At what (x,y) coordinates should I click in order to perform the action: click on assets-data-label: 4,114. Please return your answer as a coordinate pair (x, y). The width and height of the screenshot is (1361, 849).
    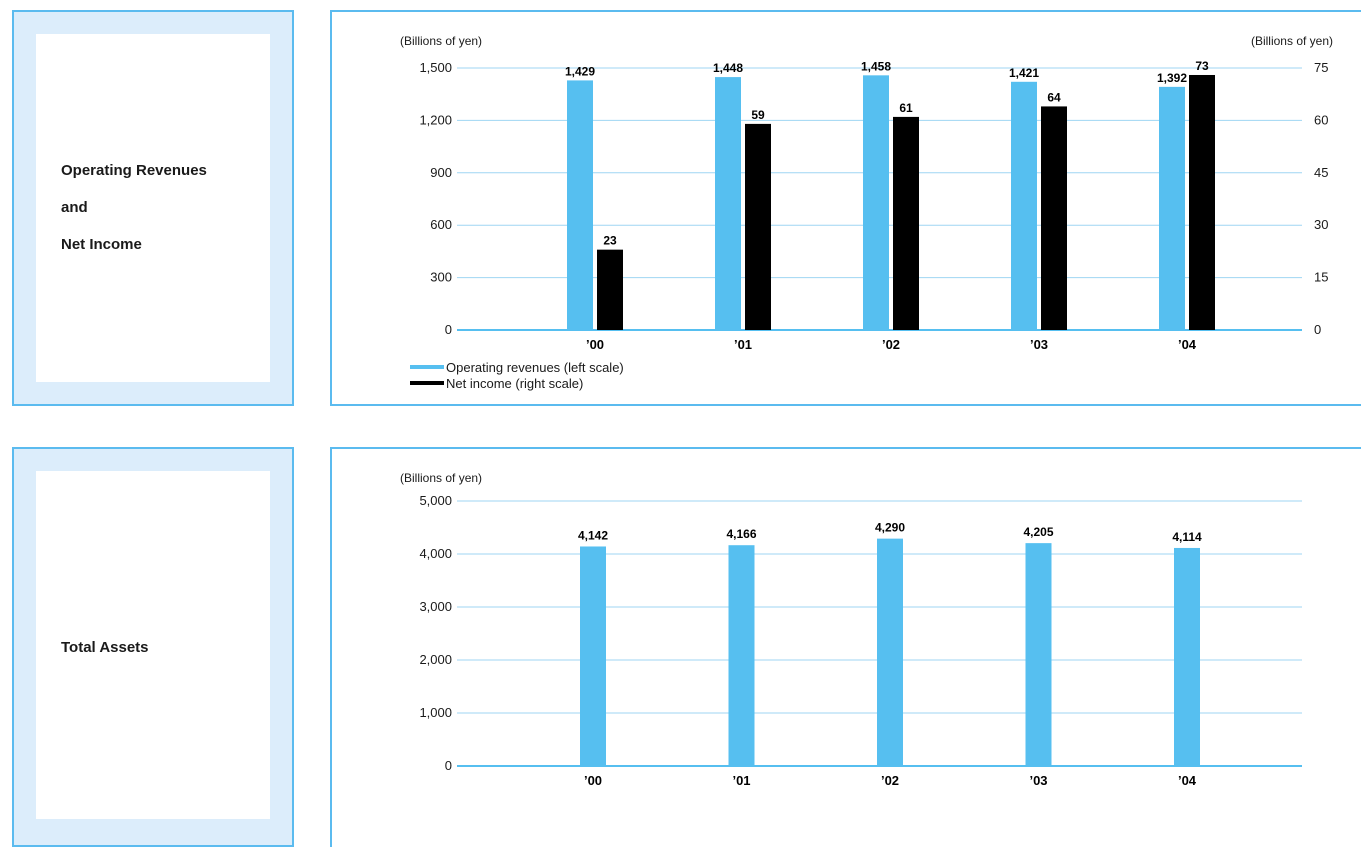
    Looking at the image, I should click on (1187, 537).